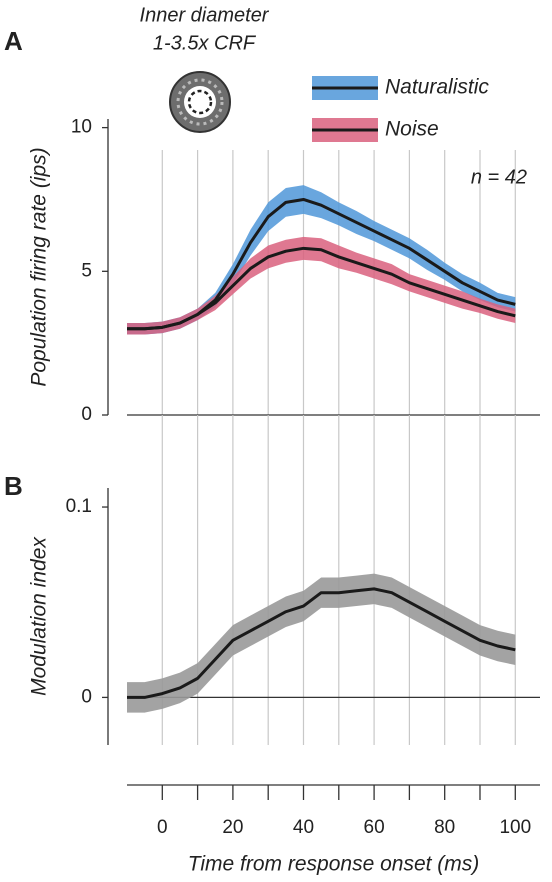 The height and width of the screenshot is (882, 552). I want to click on x-tick-label: 20, so click(232, 827).